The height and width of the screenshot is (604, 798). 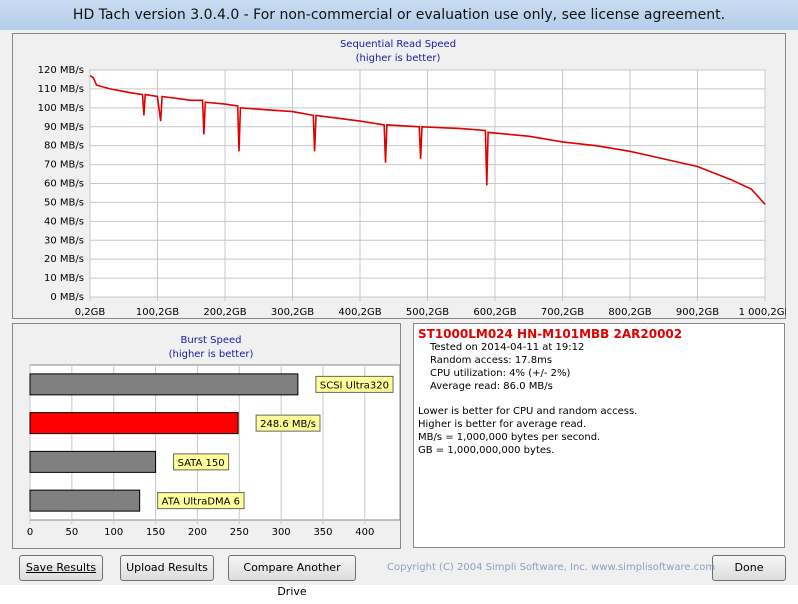 I want to click on y-tick-label: 100 MB/s, so click(x=61, y=108).